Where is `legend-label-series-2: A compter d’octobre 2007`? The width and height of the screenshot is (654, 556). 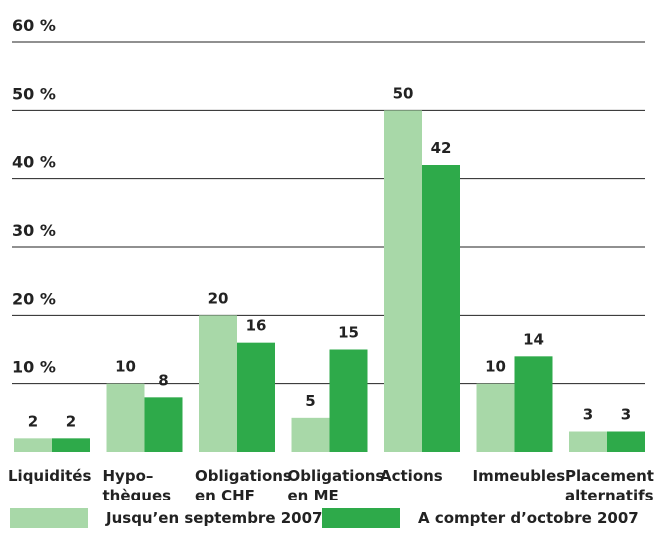
legend-label-series-2: A compter d’octobre 2007 is located at coordinates (528, 518).